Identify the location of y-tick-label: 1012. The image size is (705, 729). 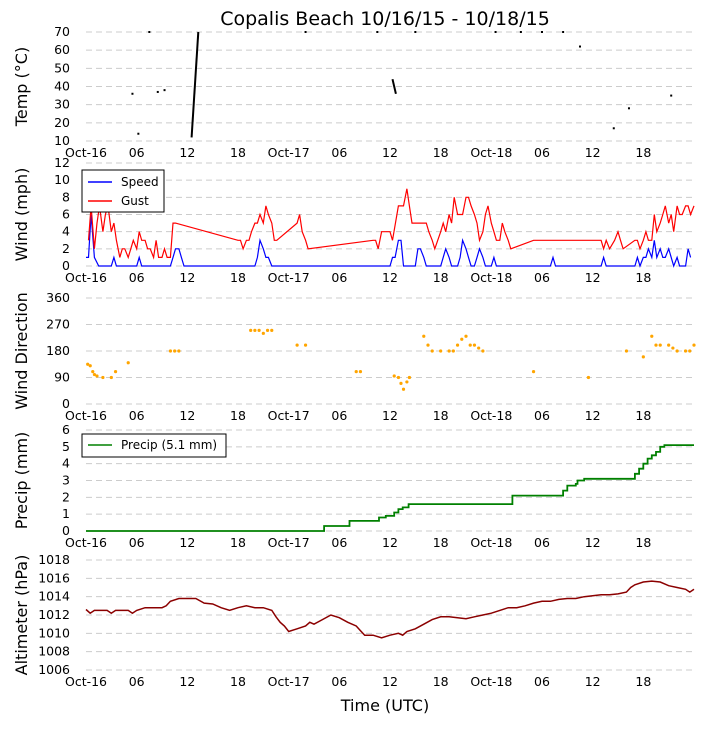
(54, 614).